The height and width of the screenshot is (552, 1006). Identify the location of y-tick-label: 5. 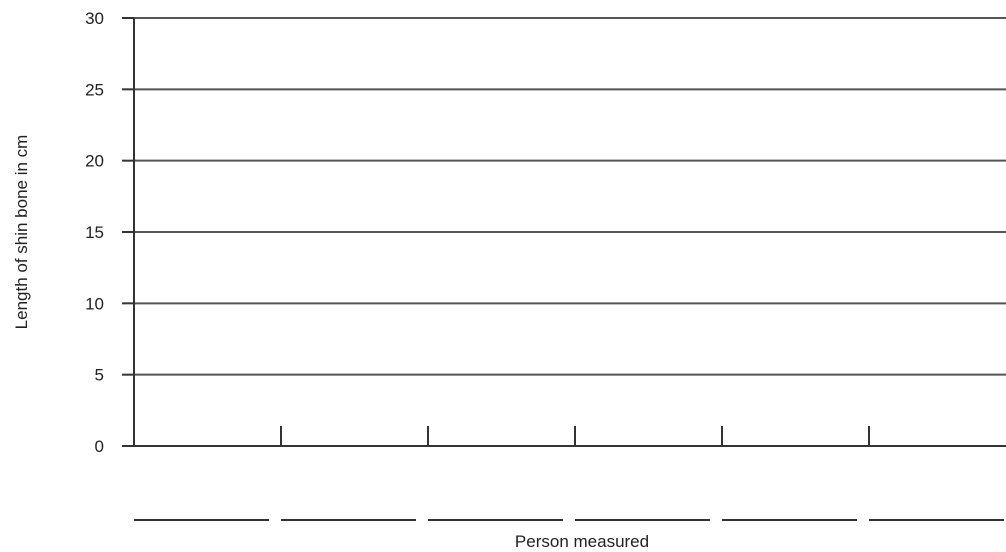
(99, 375).